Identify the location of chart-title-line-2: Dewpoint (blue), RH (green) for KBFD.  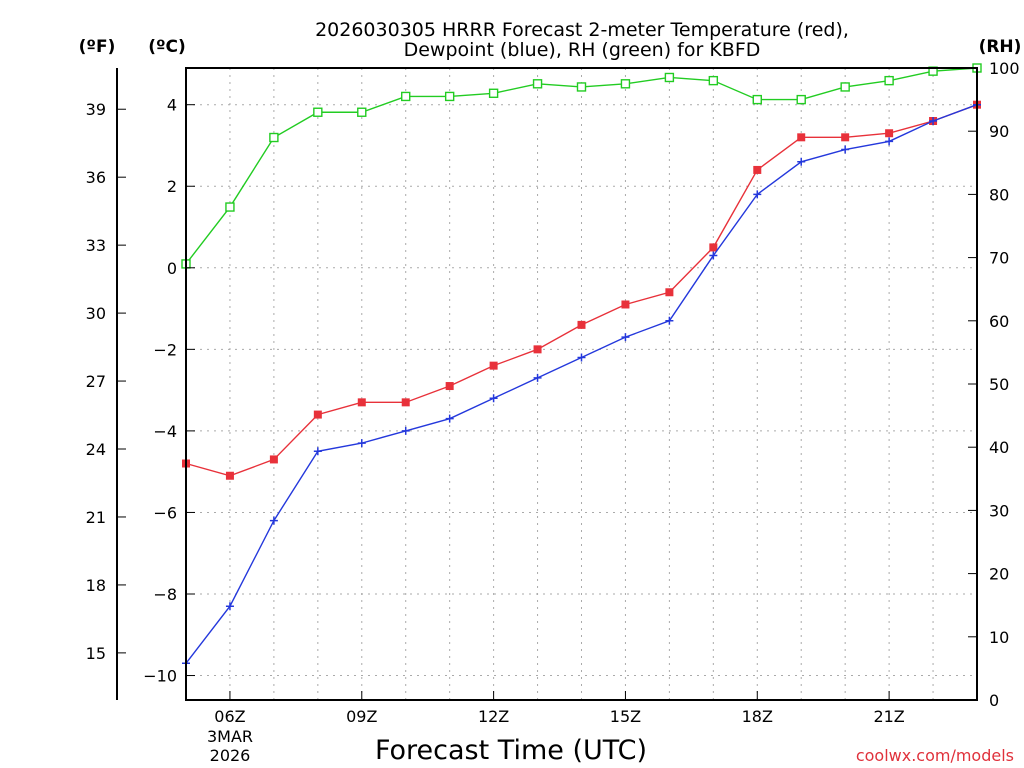
(582, 50).